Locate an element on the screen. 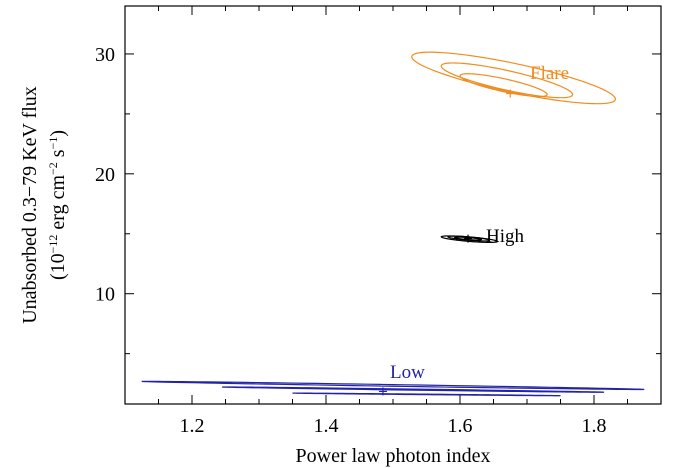 The image size is (686, 468). x-tick-label: 1.6 is located at coordinates (460, 426).